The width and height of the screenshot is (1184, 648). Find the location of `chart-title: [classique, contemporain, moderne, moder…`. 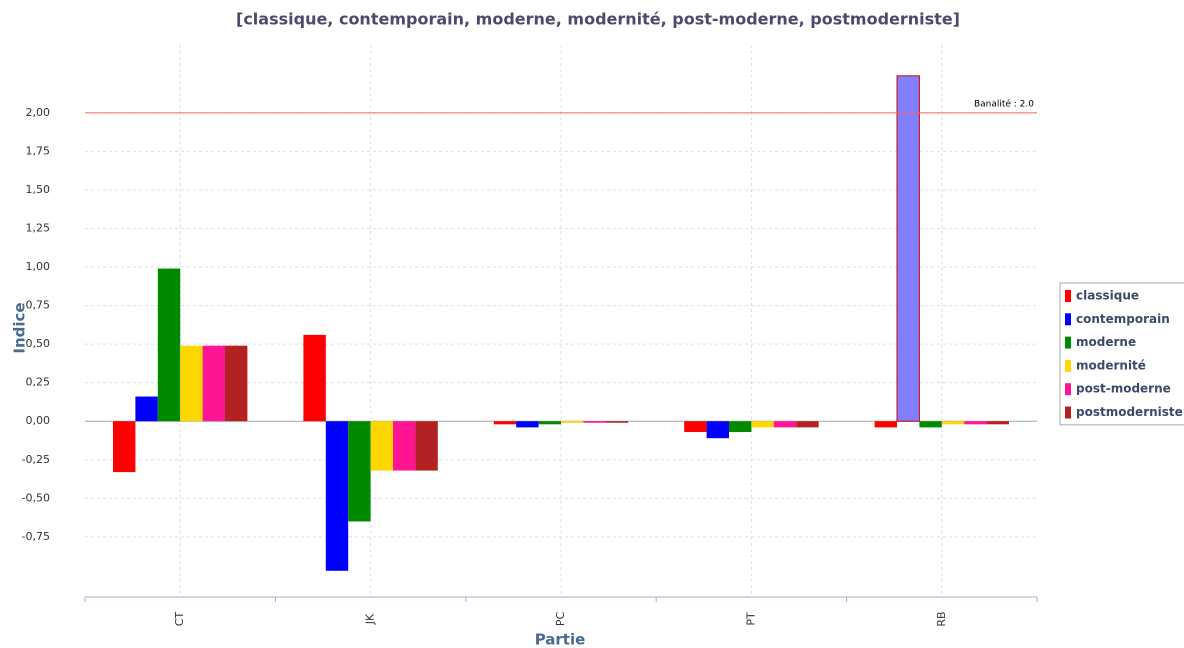

chart-title: [classique, contemporain, moderne, moder… is located at coordinates (598, 19).